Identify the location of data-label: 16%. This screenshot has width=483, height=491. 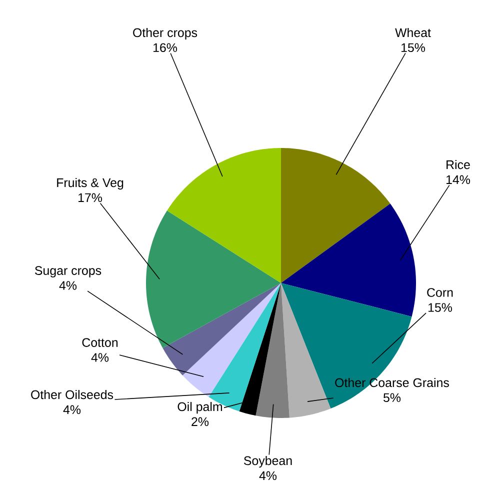
(165, 47).